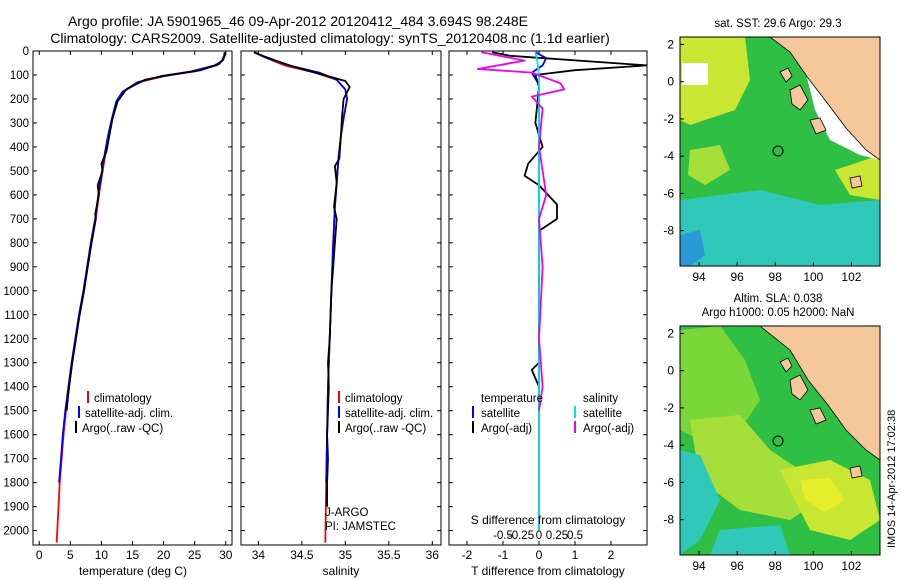  What do you see at coordinates (16, 364) in the screenshot?
I see `y-tick-label: 1300` at bounding box center [16, 364].